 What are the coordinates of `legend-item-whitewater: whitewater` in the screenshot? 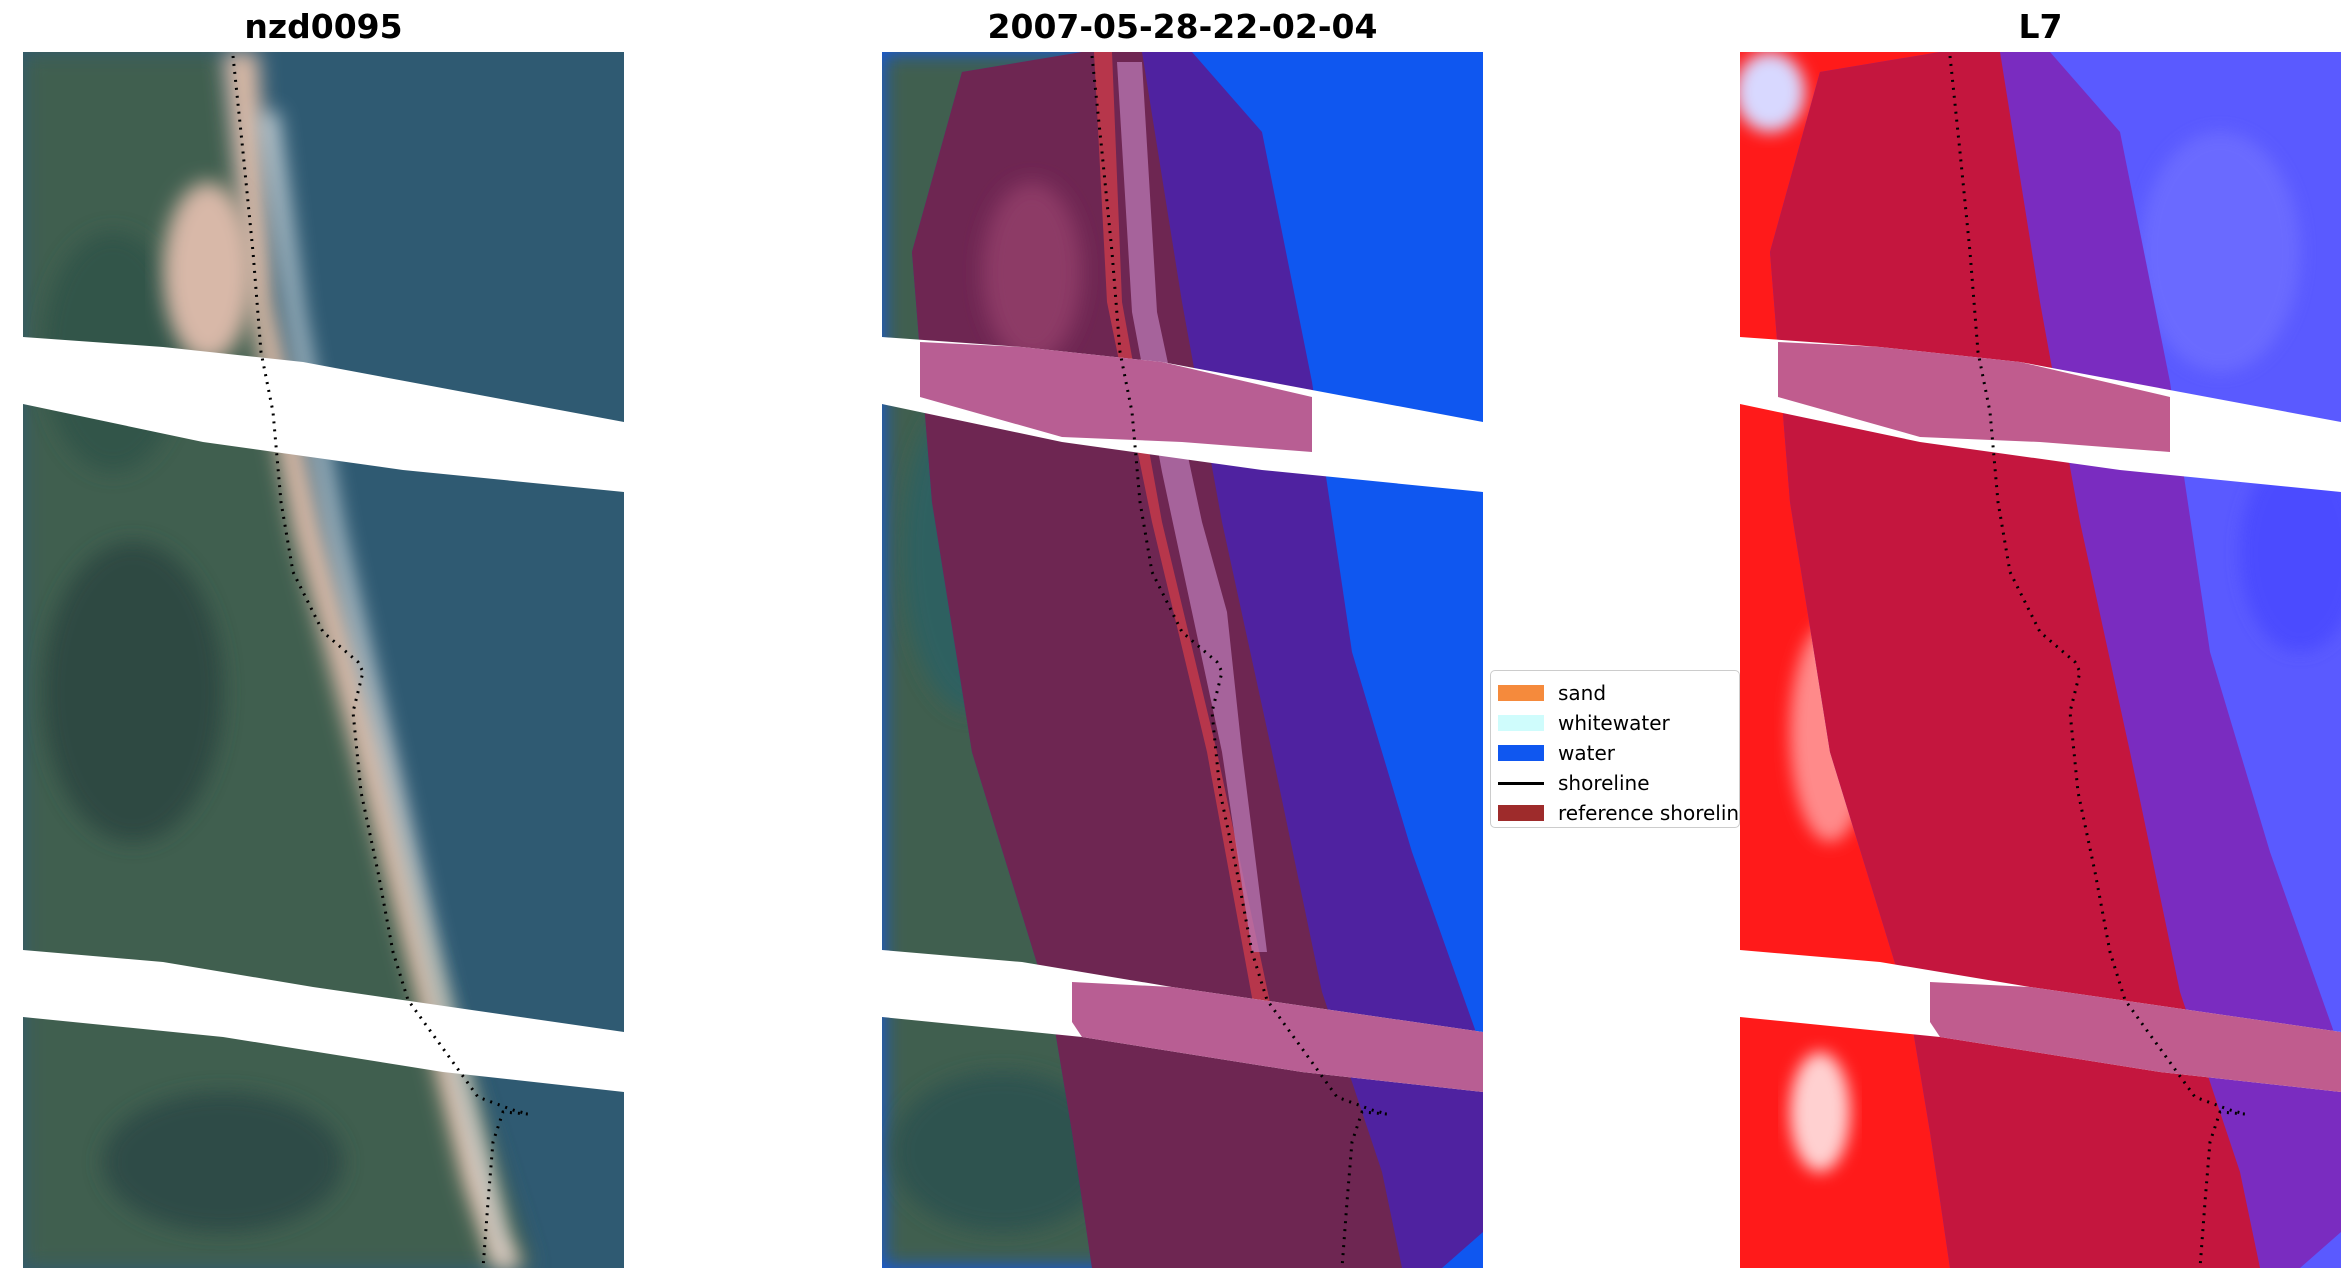 It's located at (1615, 723).